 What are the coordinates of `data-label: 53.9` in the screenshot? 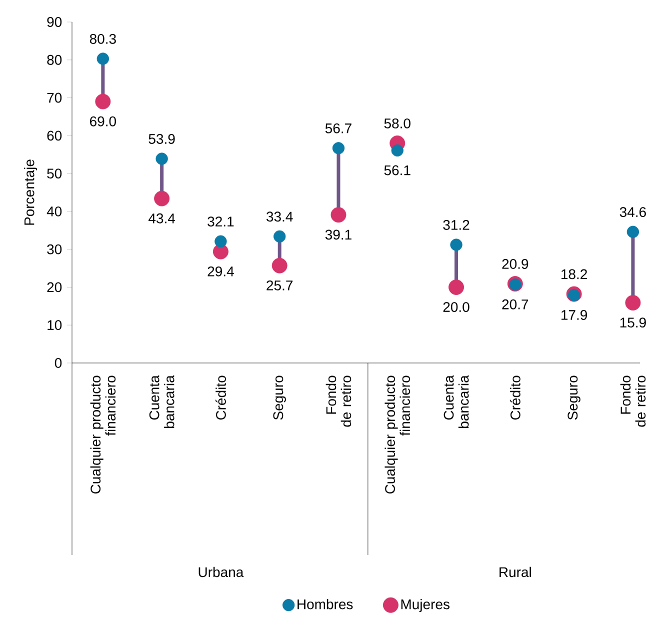 It's located at (161, 139).